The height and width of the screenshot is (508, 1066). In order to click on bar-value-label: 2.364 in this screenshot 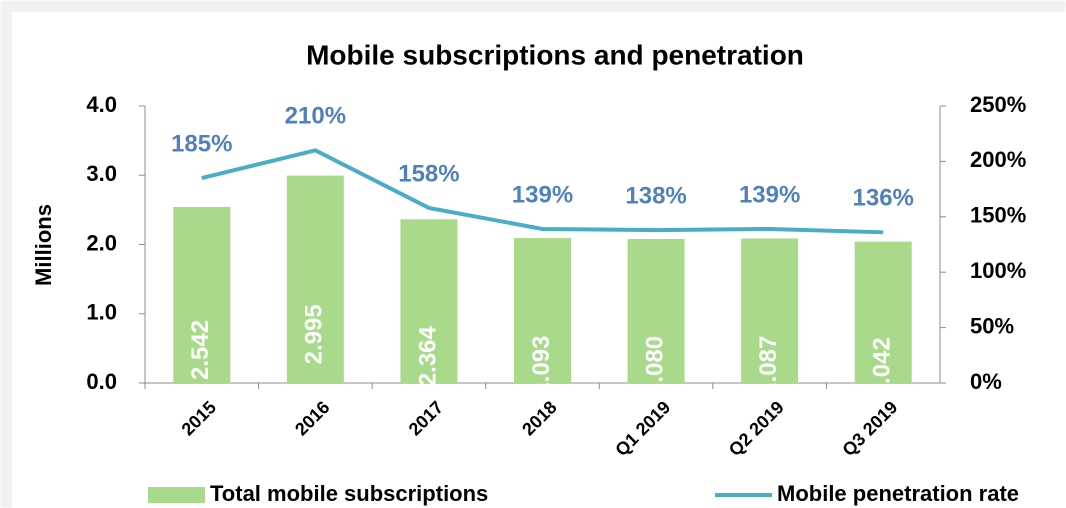, I will do `click(427, 355)`.